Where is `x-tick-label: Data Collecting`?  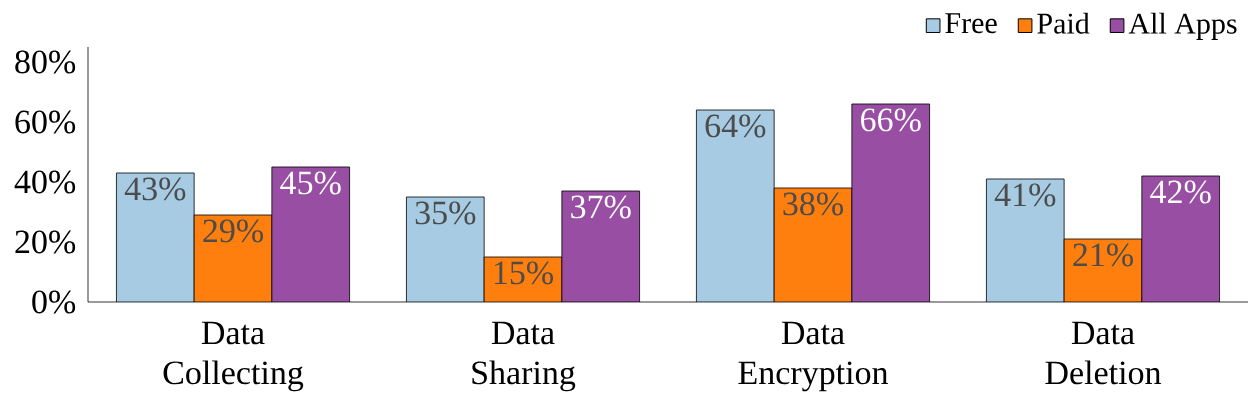 x-tick-label: Data Collecting is located at coordinates (233, 356).